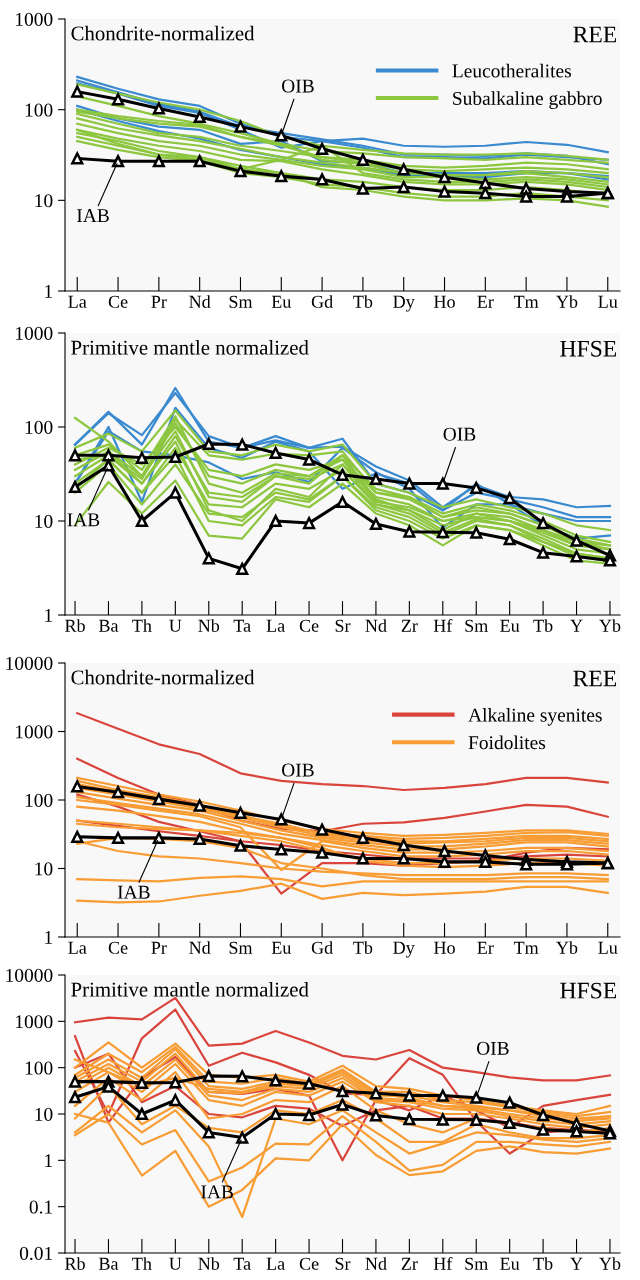 The width and height of the screenshot is (640, 1280). Describe the element at coordinates (36, 1253) in the screenshot. I see `y-tick-label: 0.01` at that location.